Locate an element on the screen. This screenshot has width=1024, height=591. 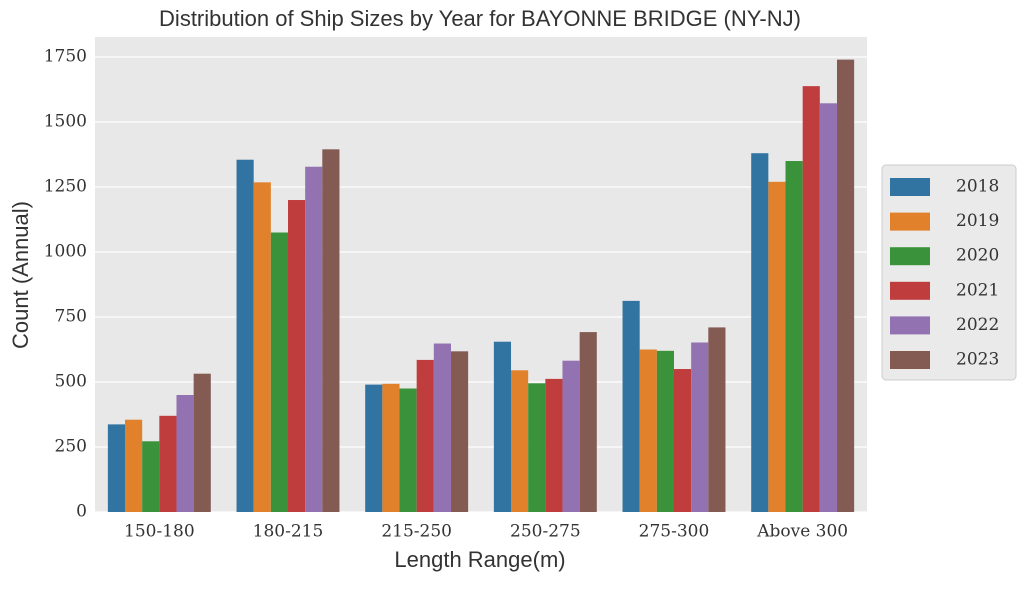
y-tick-label: 750 is located at coordinates (71, 317).